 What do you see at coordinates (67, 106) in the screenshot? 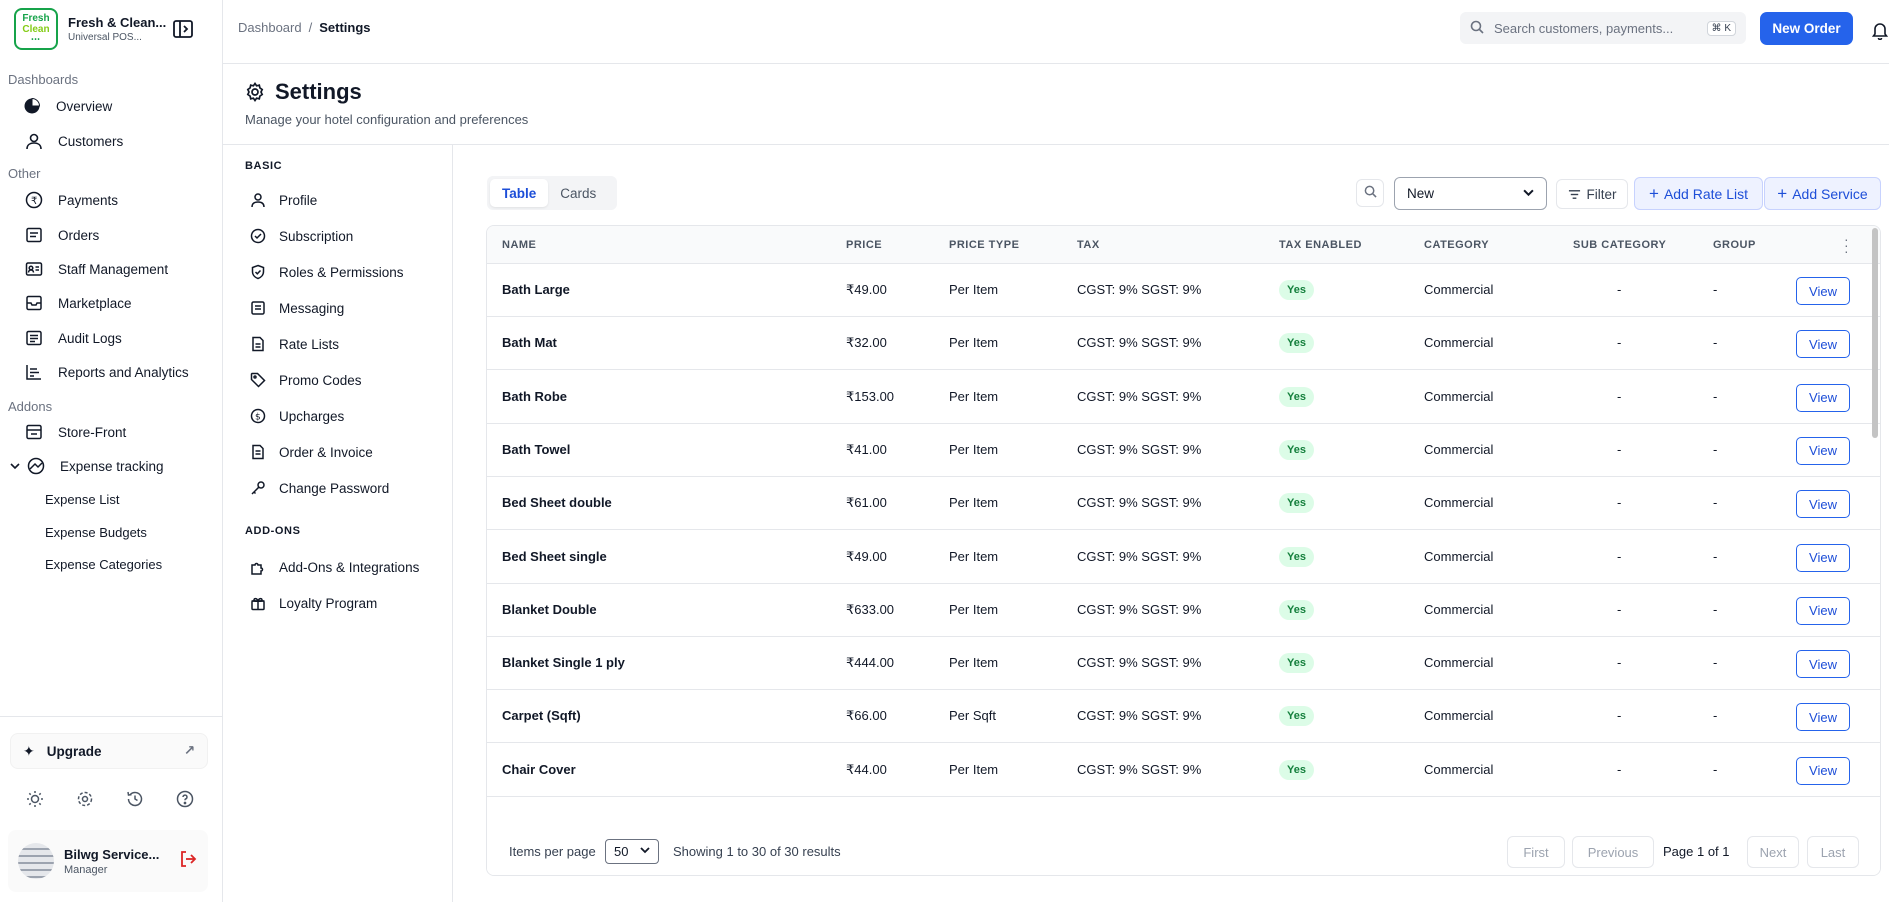
I see `sidebar-item-overview: Overview` at bounding box center [67, 106].